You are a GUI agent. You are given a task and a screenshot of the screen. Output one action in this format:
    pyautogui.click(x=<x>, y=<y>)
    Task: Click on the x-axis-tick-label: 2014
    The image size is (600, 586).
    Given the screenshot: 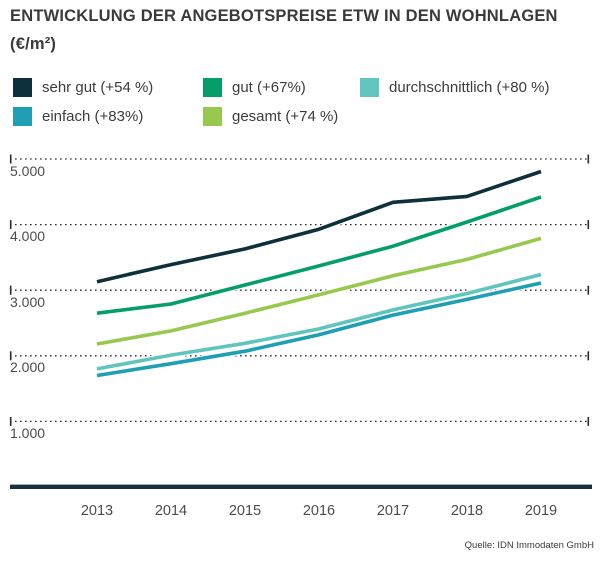 What is the action you would take?
    pyautogui.click(x=171, y=511)
    